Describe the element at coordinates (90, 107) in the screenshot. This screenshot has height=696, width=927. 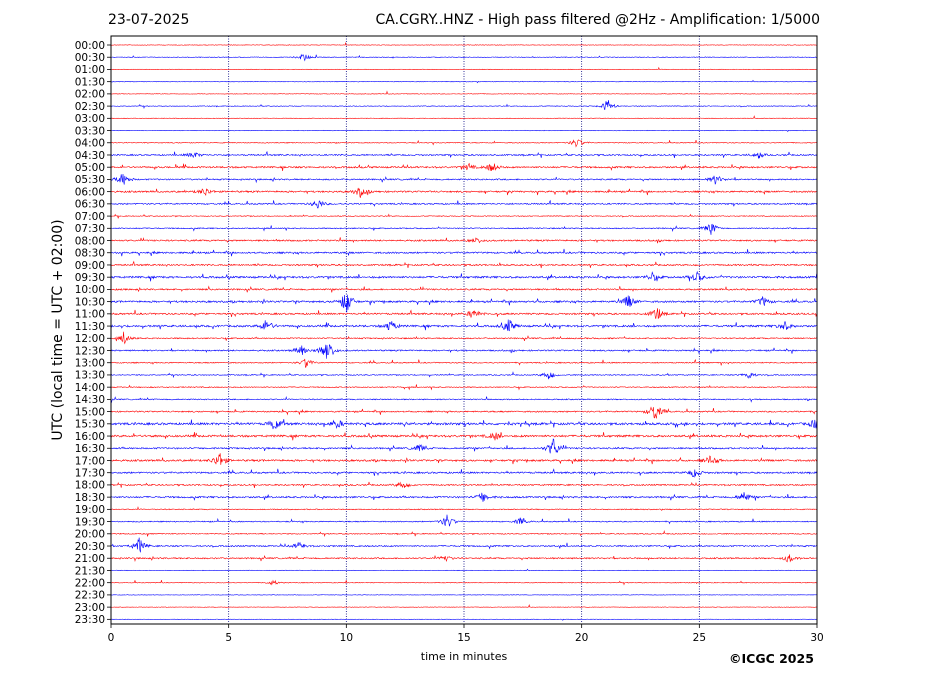
I see `y-tick-label-0230: 02:30` at that location.